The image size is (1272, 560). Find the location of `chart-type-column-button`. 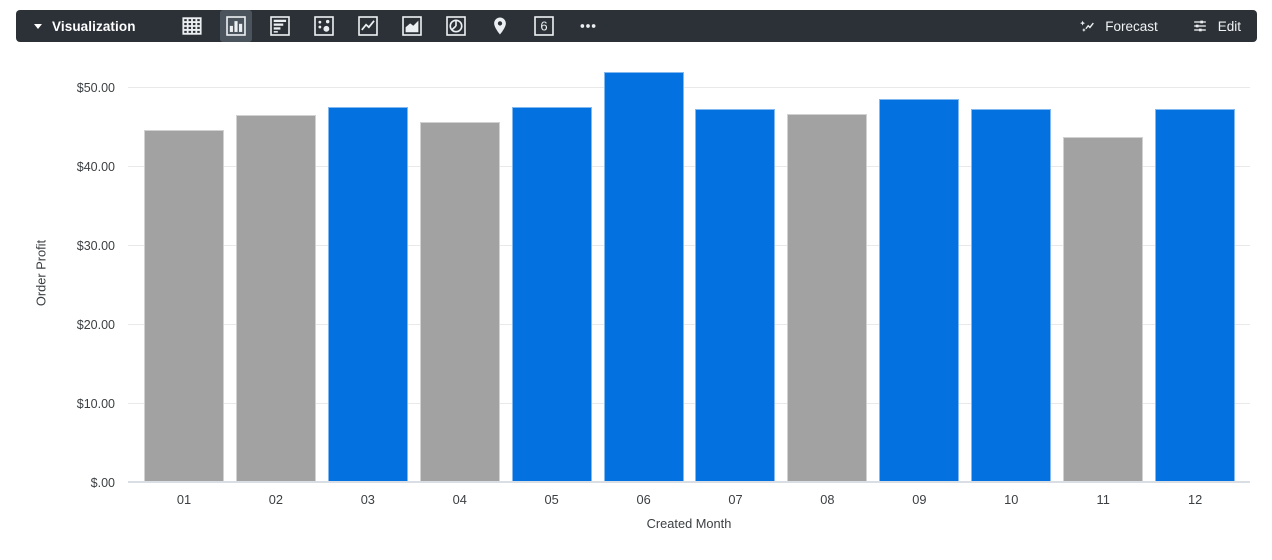

chart-type-column-button is located at coordinates (235, 26).